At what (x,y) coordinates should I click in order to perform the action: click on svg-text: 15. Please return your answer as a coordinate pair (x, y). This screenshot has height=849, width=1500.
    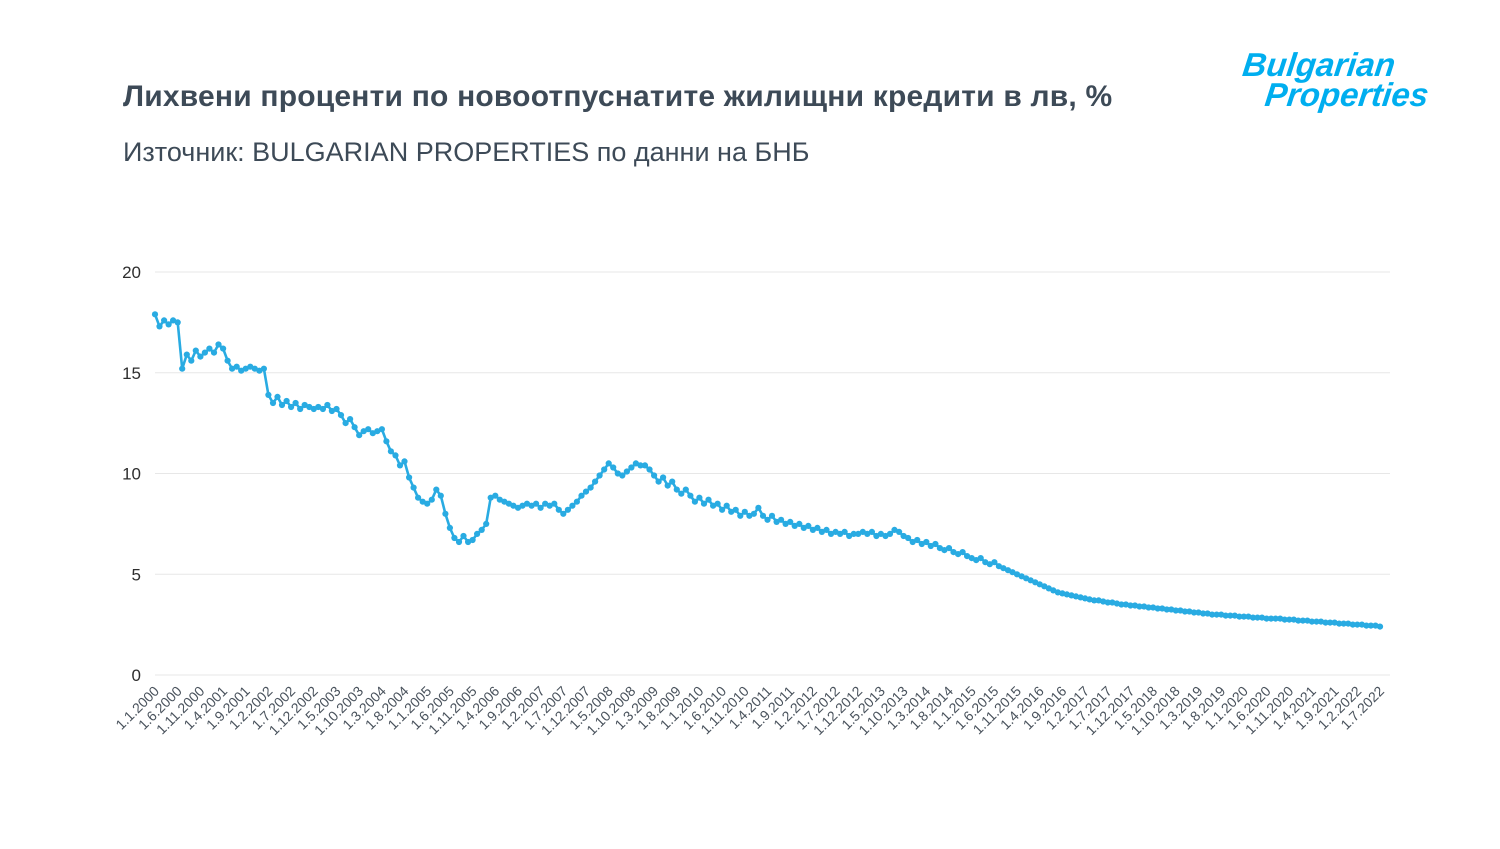
    Looking at the image, I should click on (131, 373).